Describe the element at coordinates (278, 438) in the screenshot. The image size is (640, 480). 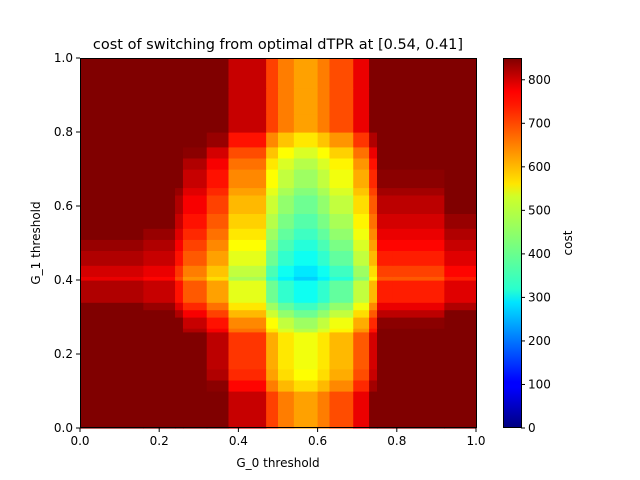
I see `x-axis-ticks: 0.0 0.2 0.4 0.6 0.8 1.0` at that location.